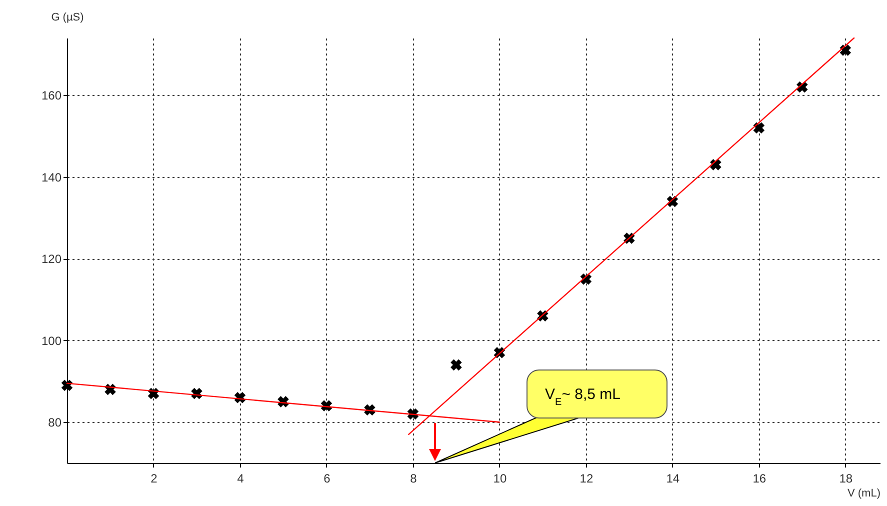 Image resolution: width=887 pixels, height=506 pixels. I want to click on x-tick-label: 14, so click(673, 479).